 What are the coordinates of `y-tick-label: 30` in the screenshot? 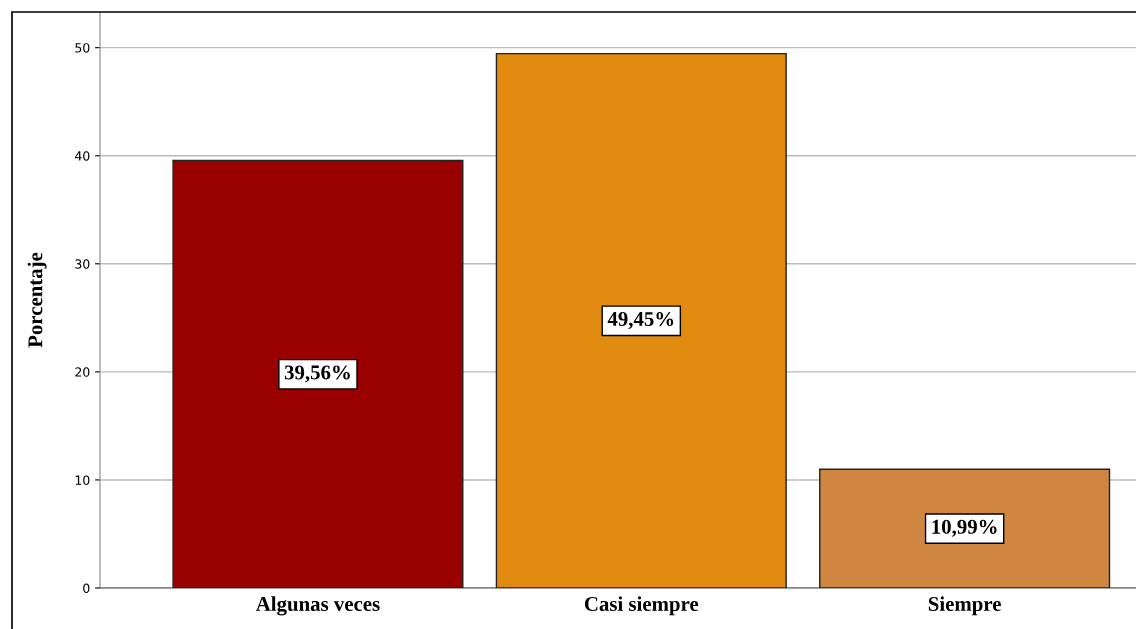 It's located at (82, 264).